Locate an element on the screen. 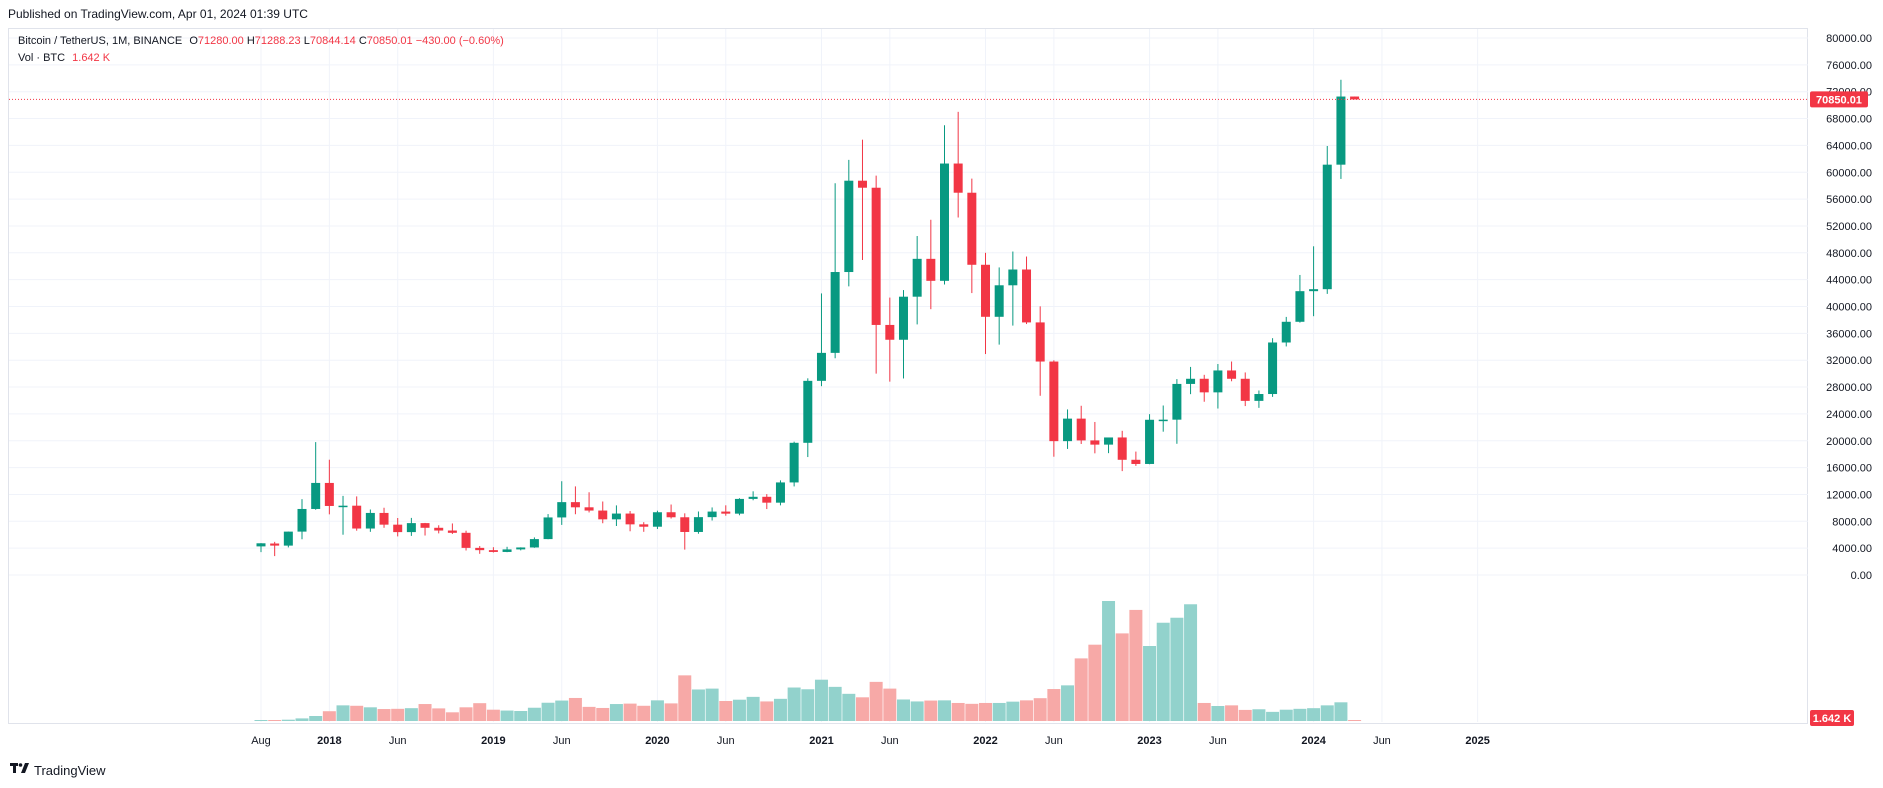 The image size is (1883, 788). y-tick-label: 8000.00 is located at coordinates (1852, 522).